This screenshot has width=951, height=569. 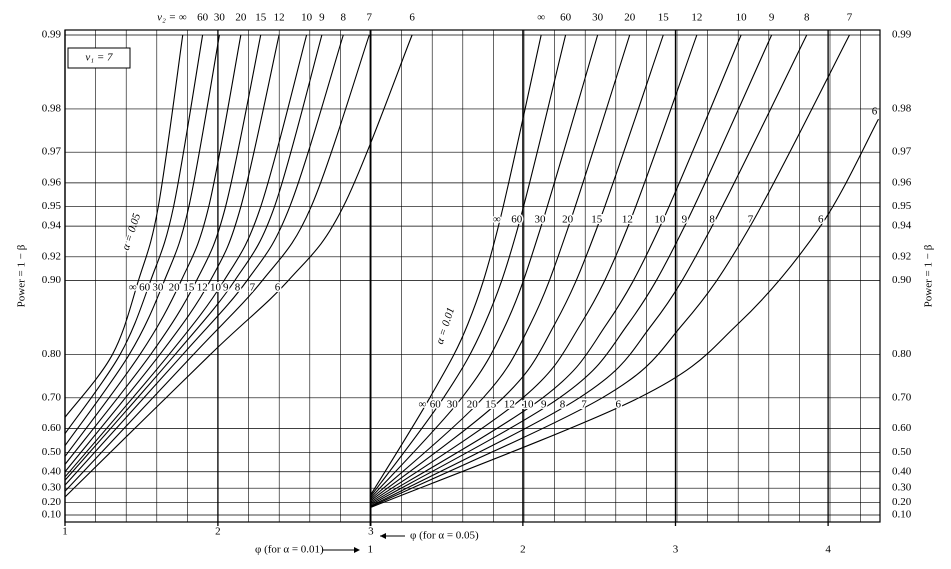 I want to click on curve-top-label: 60, so click(x=203, y=18).